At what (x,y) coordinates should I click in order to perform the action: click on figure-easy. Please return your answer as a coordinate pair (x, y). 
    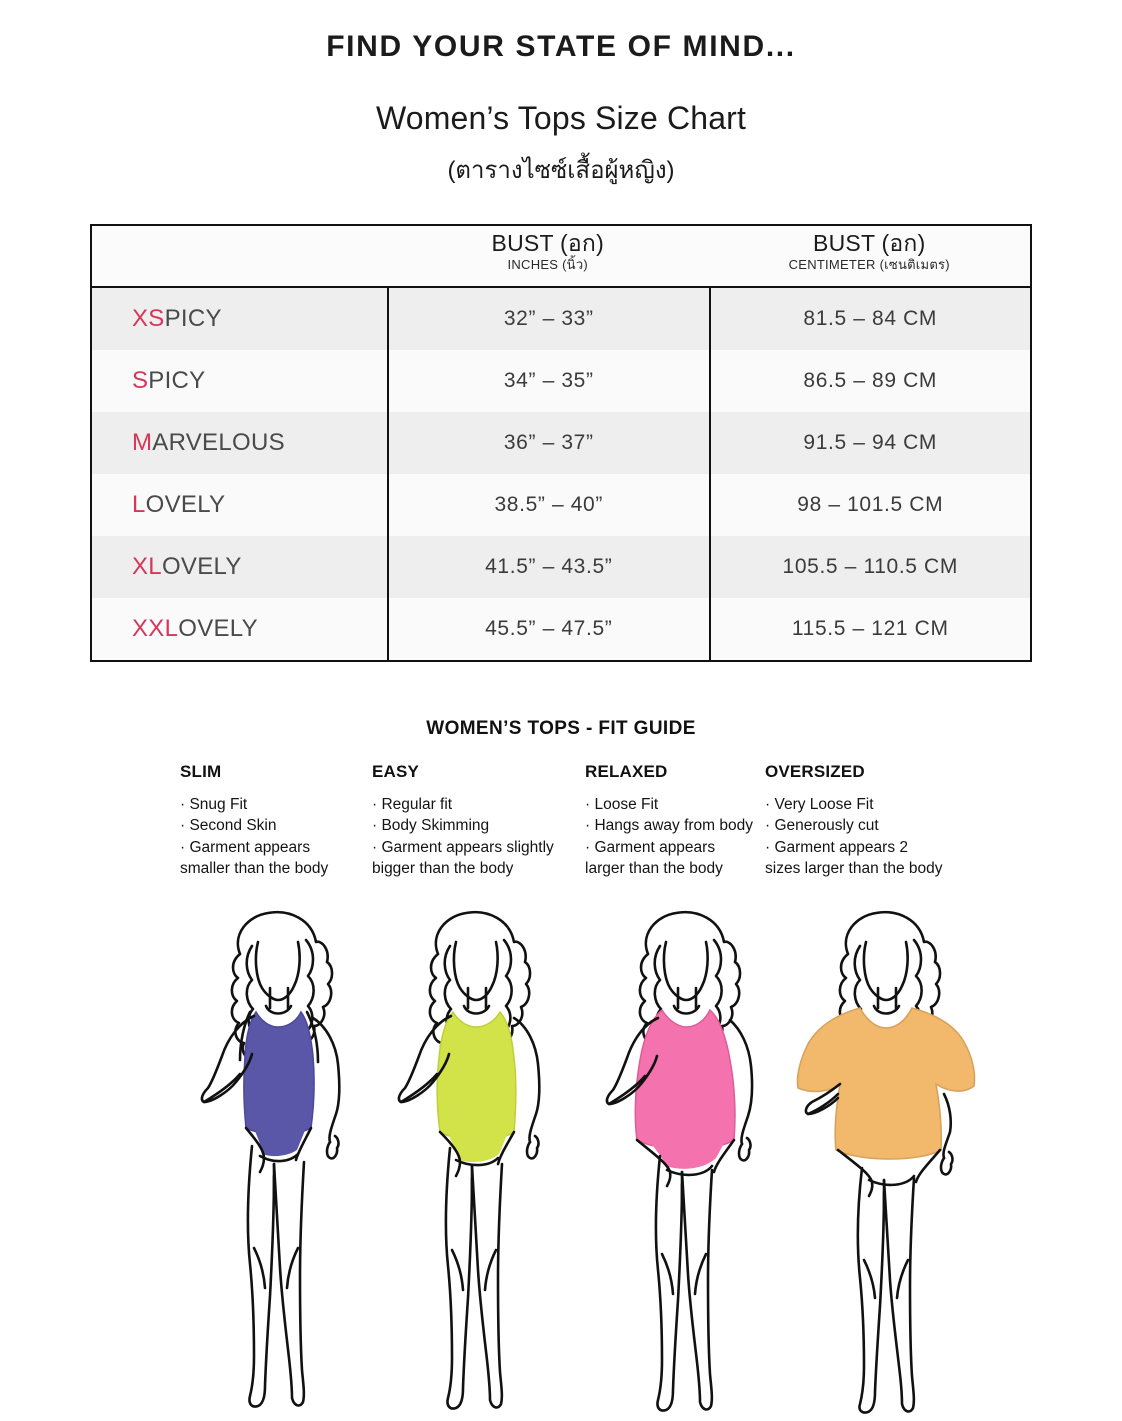
    Looking at the image, I should click on (473, 1156).